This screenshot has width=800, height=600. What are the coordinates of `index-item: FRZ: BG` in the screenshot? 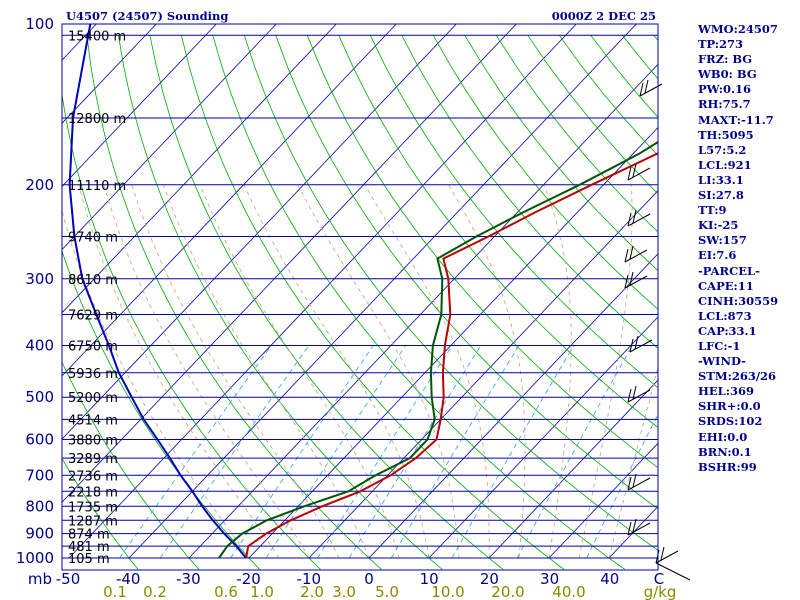 It's located at (725, 59).